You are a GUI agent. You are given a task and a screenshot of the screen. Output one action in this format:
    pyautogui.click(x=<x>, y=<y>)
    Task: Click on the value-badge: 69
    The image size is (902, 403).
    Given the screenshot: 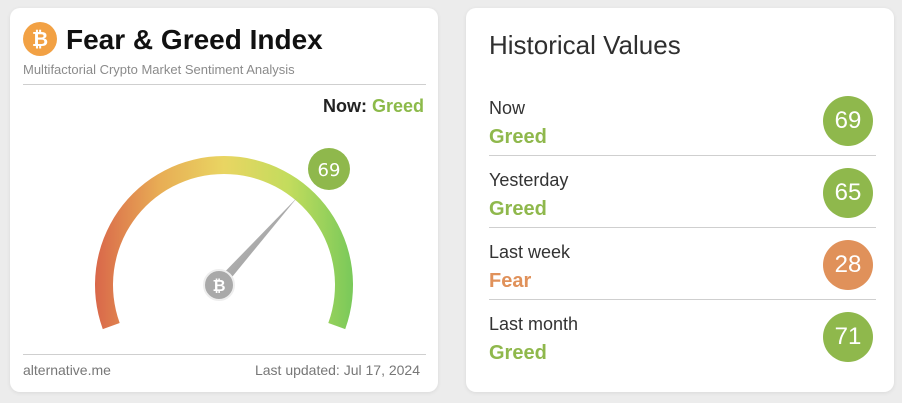 What is the action you would take?
    pyautogui.click(x=329, y=169)
    